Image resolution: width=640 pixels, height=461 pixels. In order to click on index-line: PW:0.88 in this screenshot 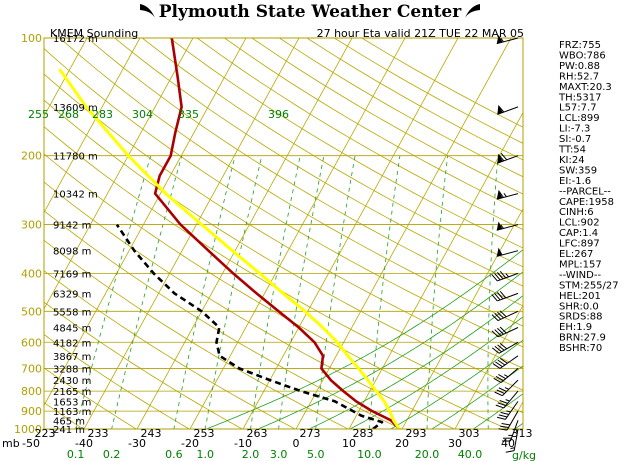, I will do `click(579, 66)`.